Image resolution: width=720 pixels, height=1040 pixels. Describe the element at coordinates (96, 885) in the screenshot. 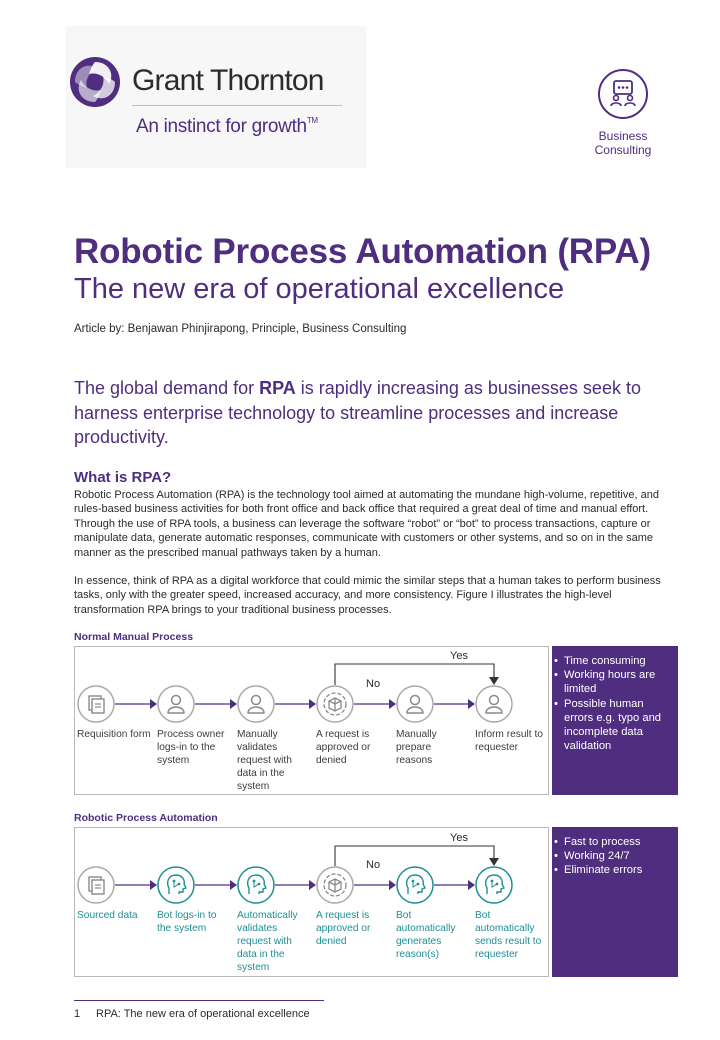

I see `rpa-step-1-document-stack-icon` at that location.